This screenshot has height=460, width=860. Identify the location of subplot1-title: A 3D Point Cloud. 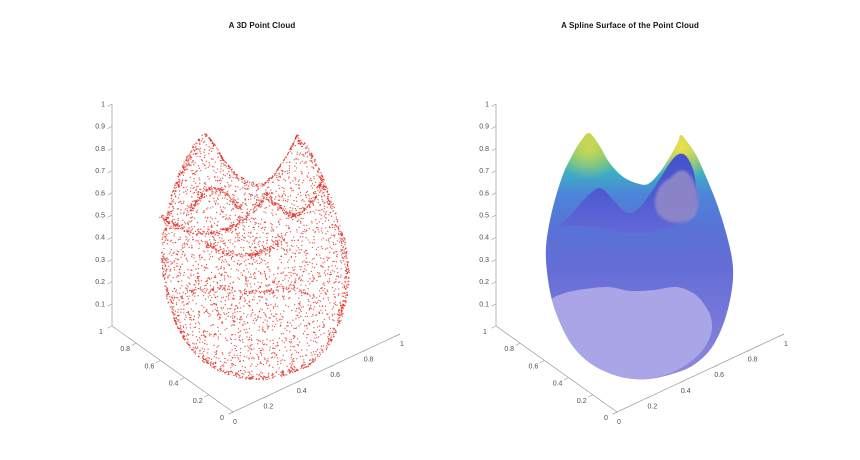
(262, 25).